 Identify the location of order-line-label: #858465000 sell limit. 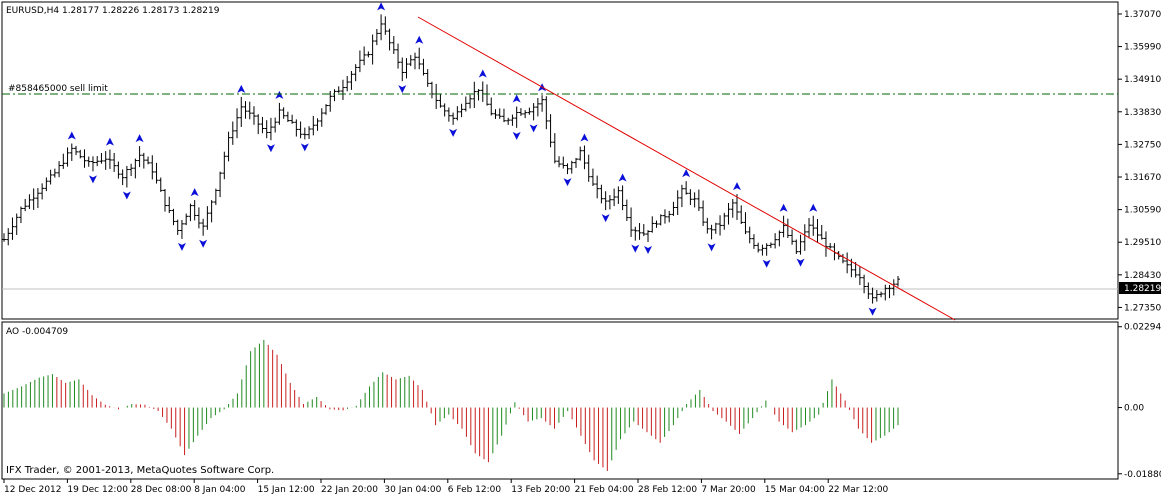
(58, 89).